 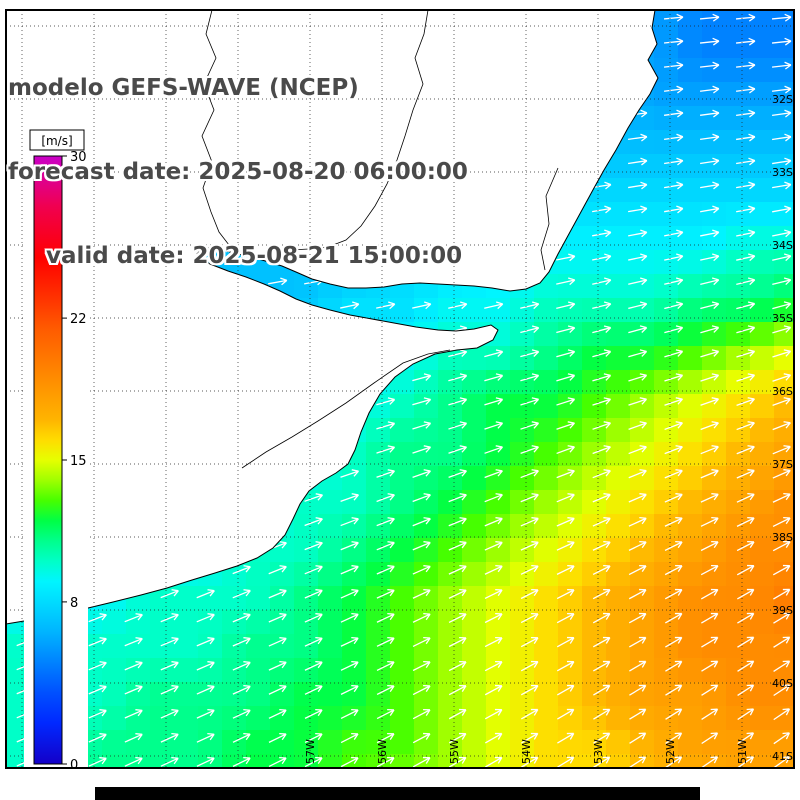 I want to click on colorbar-tick-label: 22, so click(x=78, y=319).